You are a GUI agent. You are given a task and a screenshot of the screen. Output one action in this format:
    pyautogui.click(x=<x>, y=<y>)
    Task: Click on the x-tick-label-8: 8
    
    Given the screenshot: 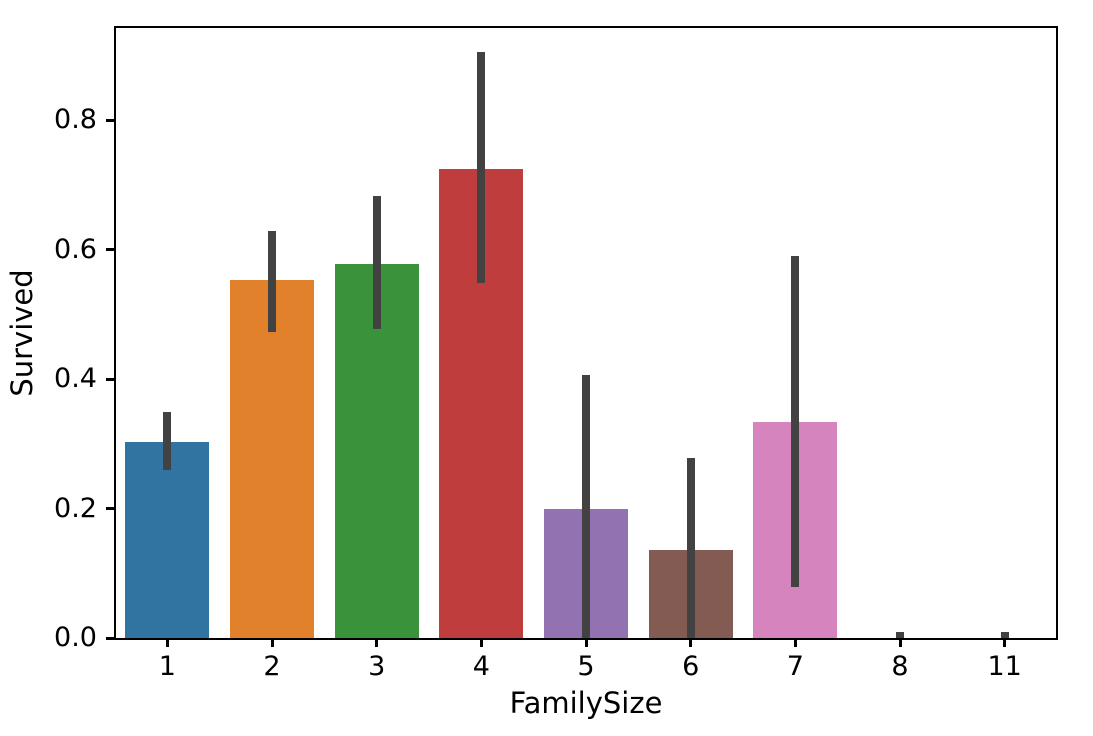 What is the action you would take?
    pyautogui.click(x=900, y=666)
    